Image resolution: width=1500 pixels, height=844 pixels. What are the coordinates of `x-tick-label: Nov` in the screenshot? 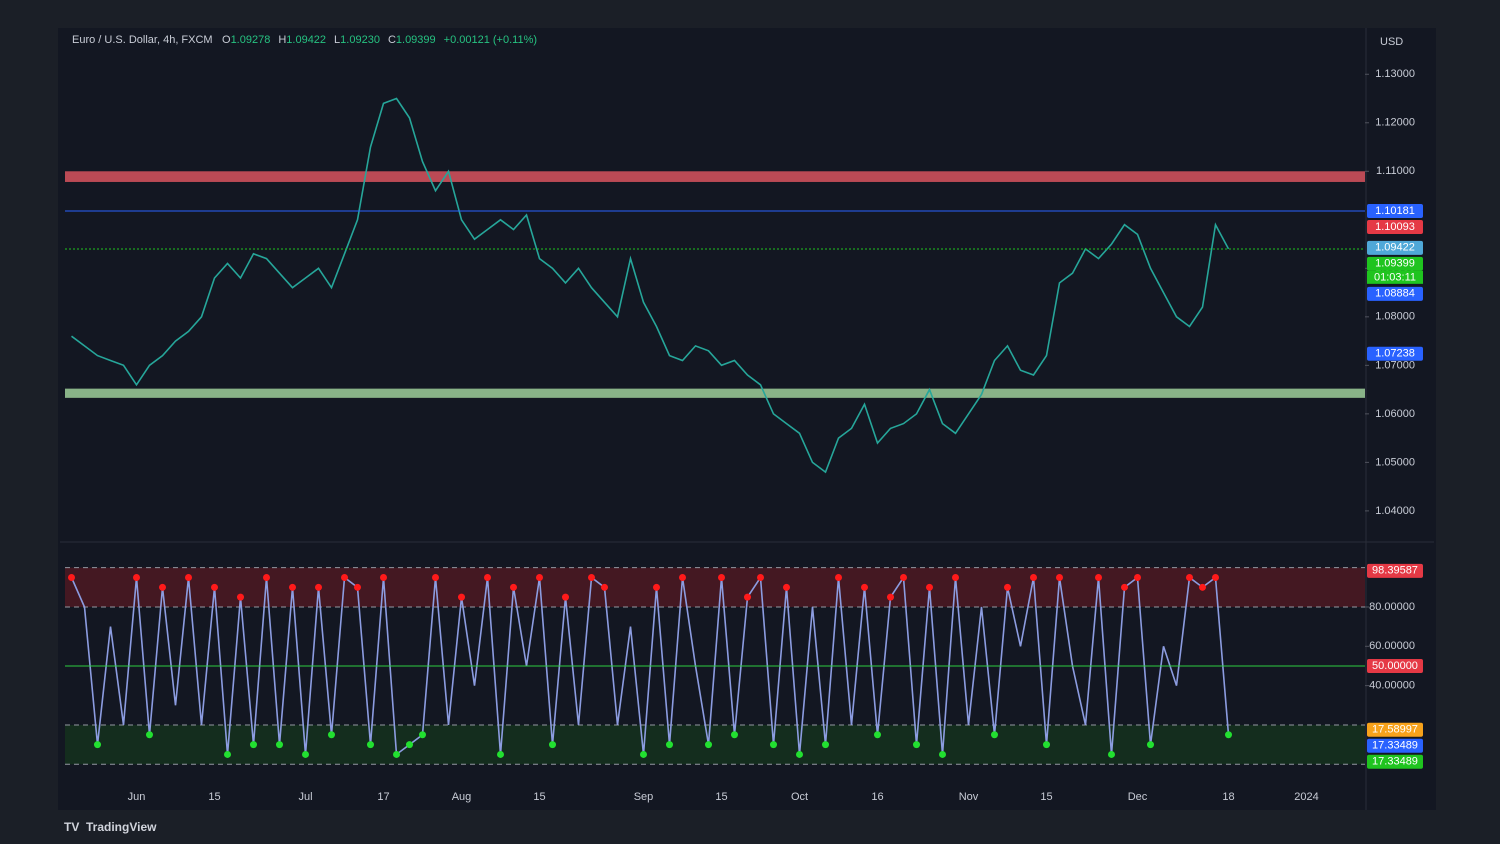 It's located at (969, 797).